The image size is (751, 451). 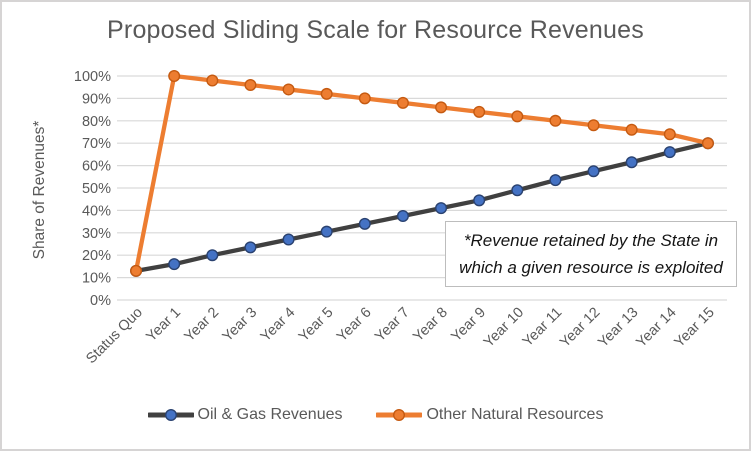 I want to click on y-tick-label: 20%, so click(x=96, y=256).